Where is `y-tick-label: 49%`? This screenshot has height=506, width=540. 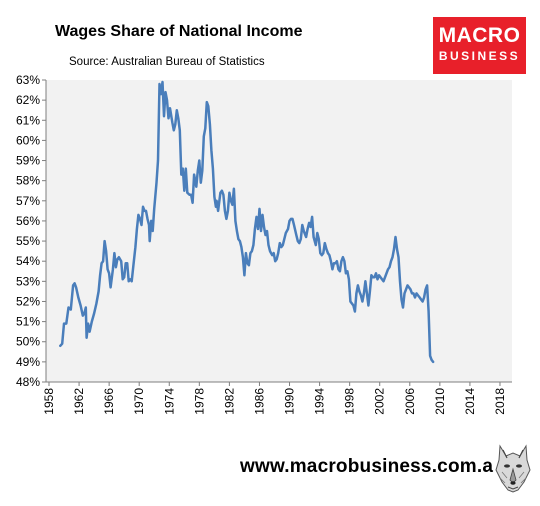 y-tick-label: 49% is located at coordinates (28, 362).